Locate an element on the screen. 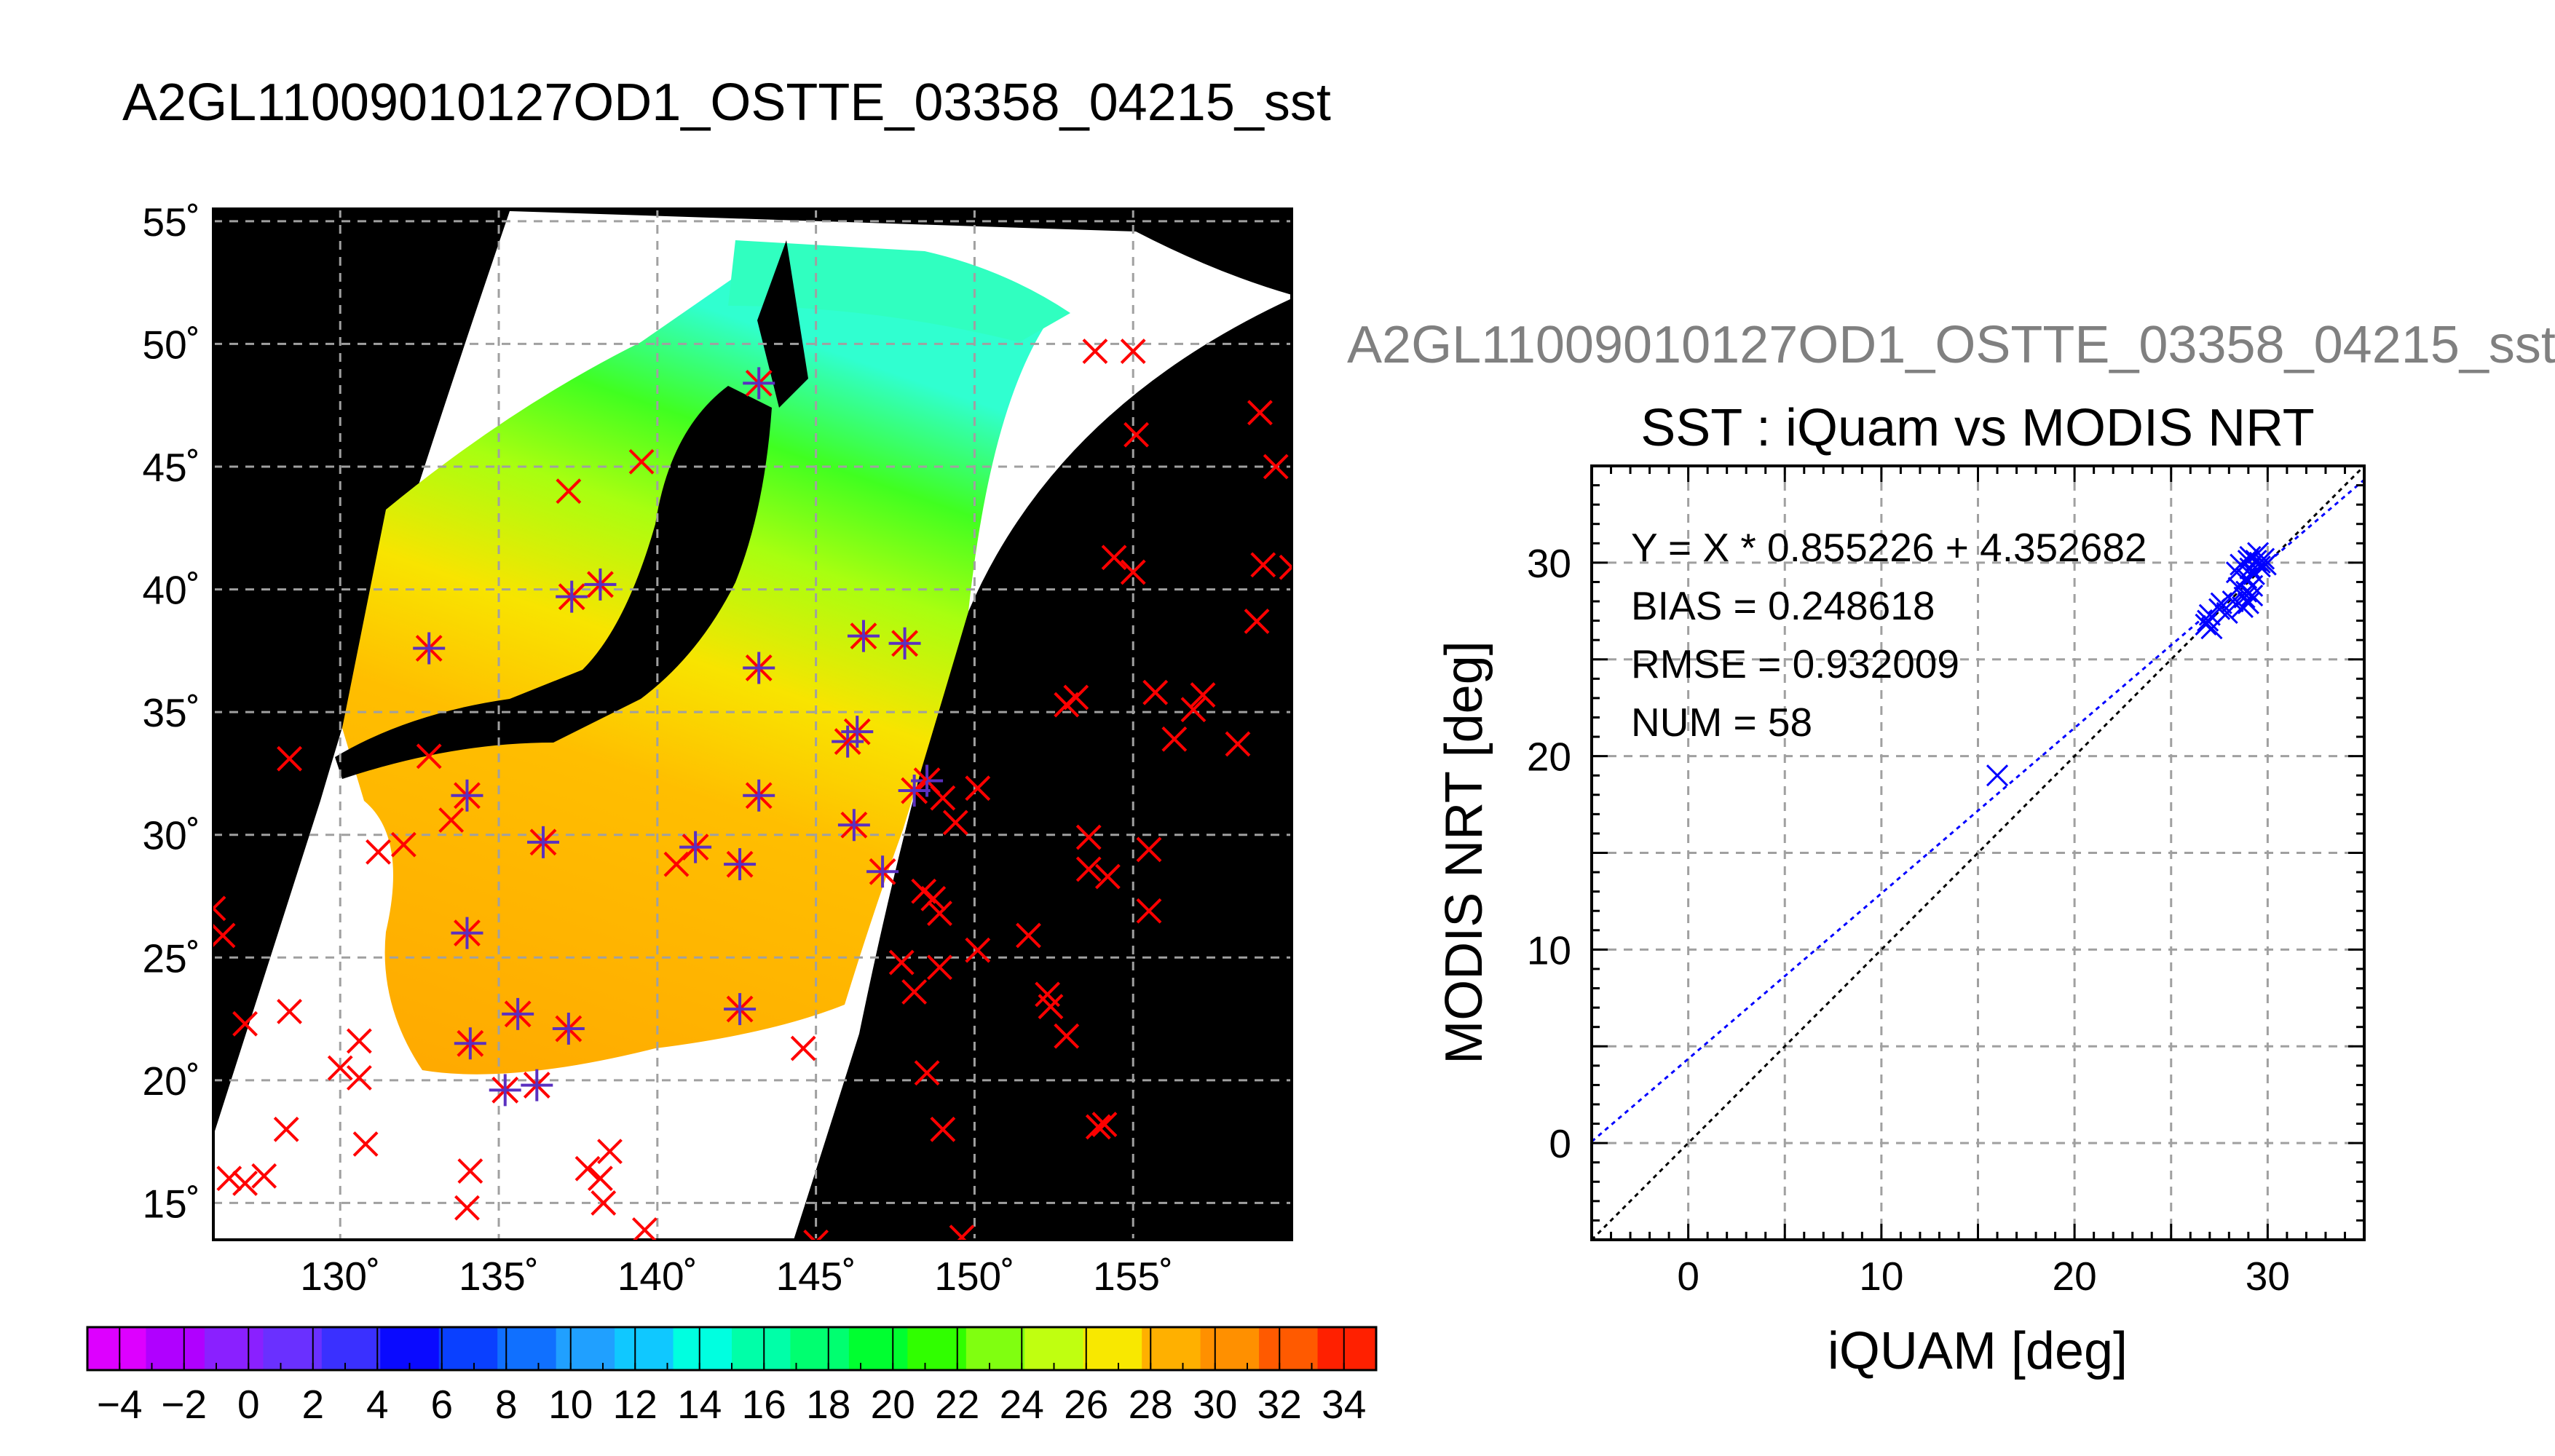 This screenshot has height=1456, width=2555. scatter-point-27-b is located at coordinates (2238, 588).